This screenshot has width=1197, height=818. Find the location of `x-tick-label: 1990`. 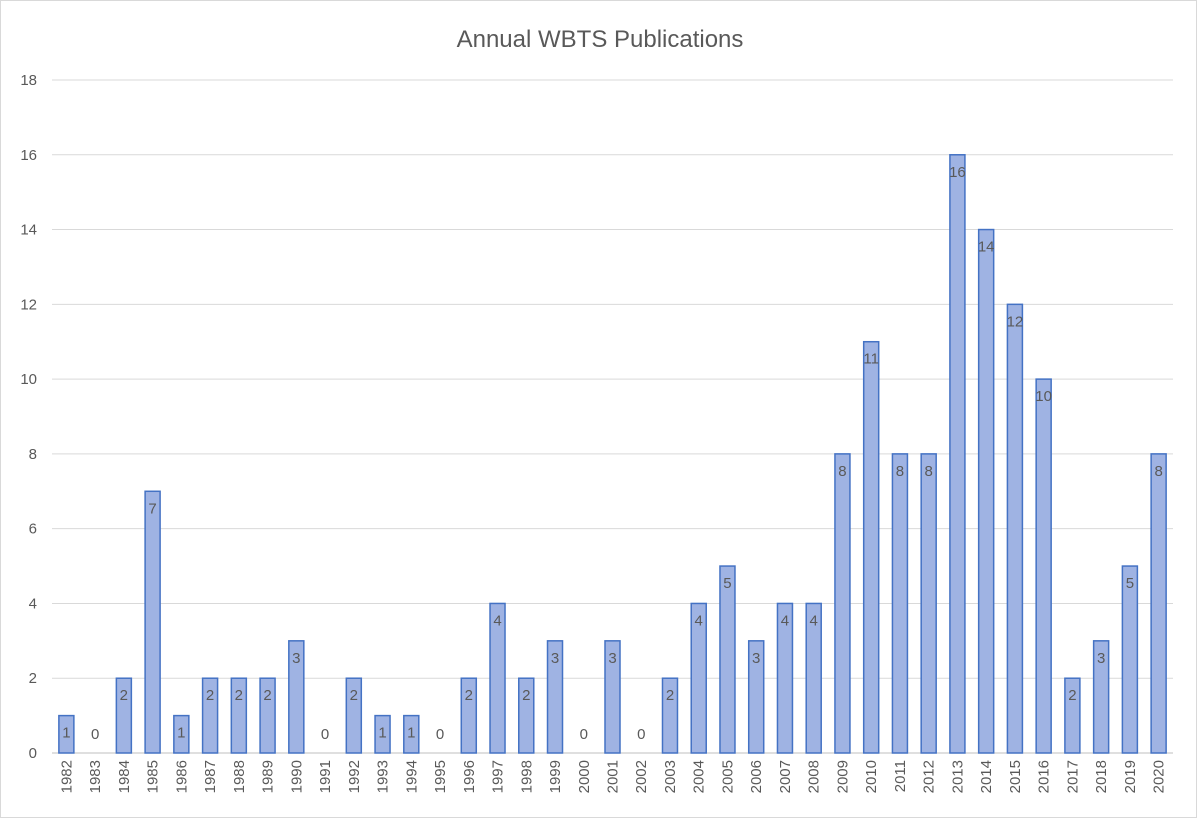

x-tick-label: 1990 is located at coordinates (296, 776).